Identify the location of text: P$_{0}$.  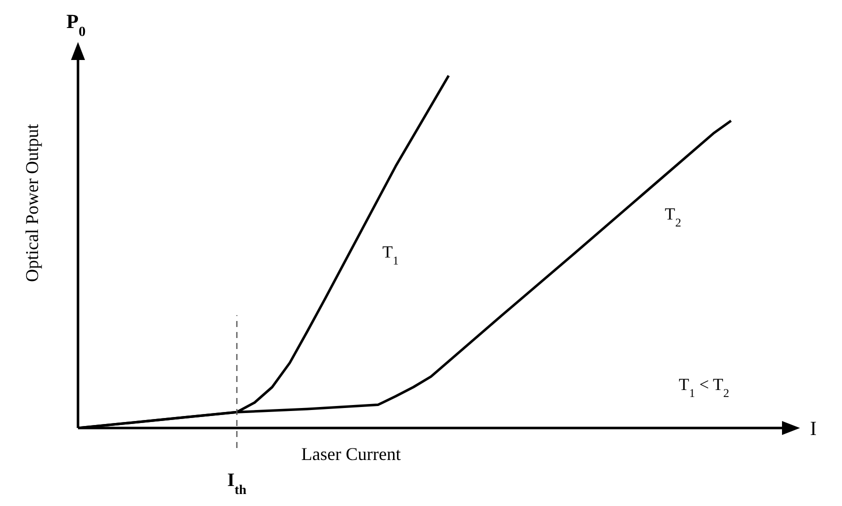
(76, 25).